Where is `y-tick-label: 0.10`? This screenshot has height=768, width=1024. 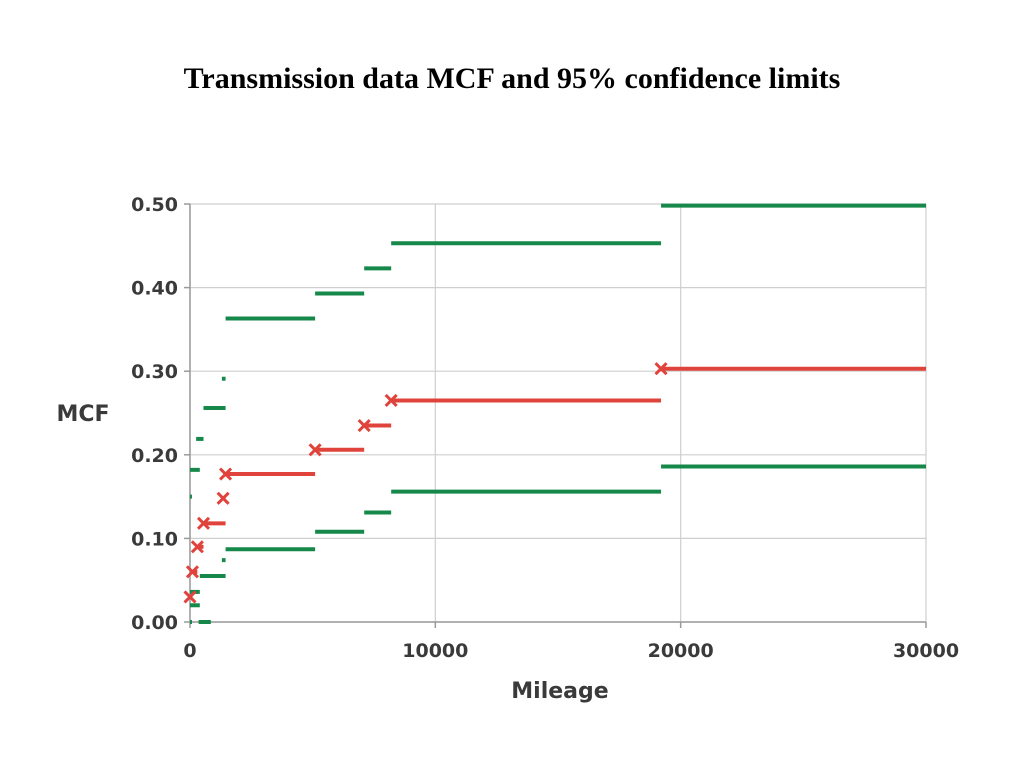
y-tick-label: 0.10 is located at coordinates (154, 539).